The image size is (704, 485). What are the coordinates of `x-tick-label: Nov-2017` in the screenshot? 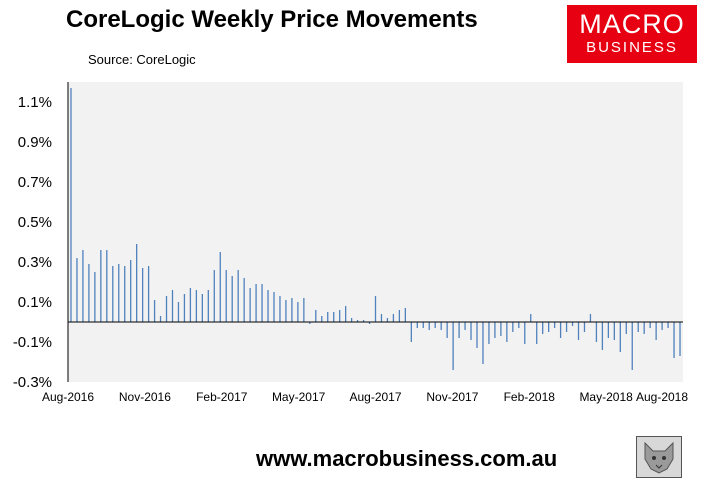 It's located at (452, 397).